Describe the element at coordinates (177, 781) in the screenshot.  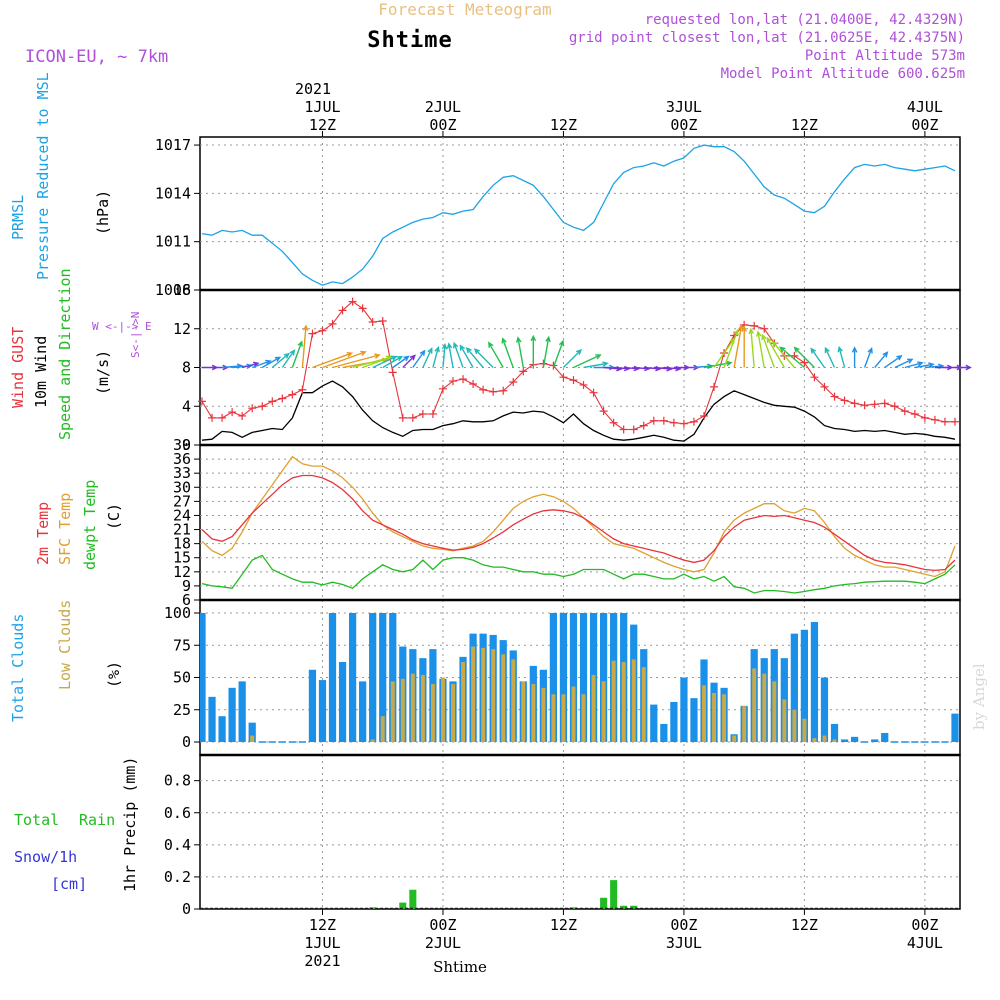
I see `precipitation-ytick-label: 0.8` at that location.